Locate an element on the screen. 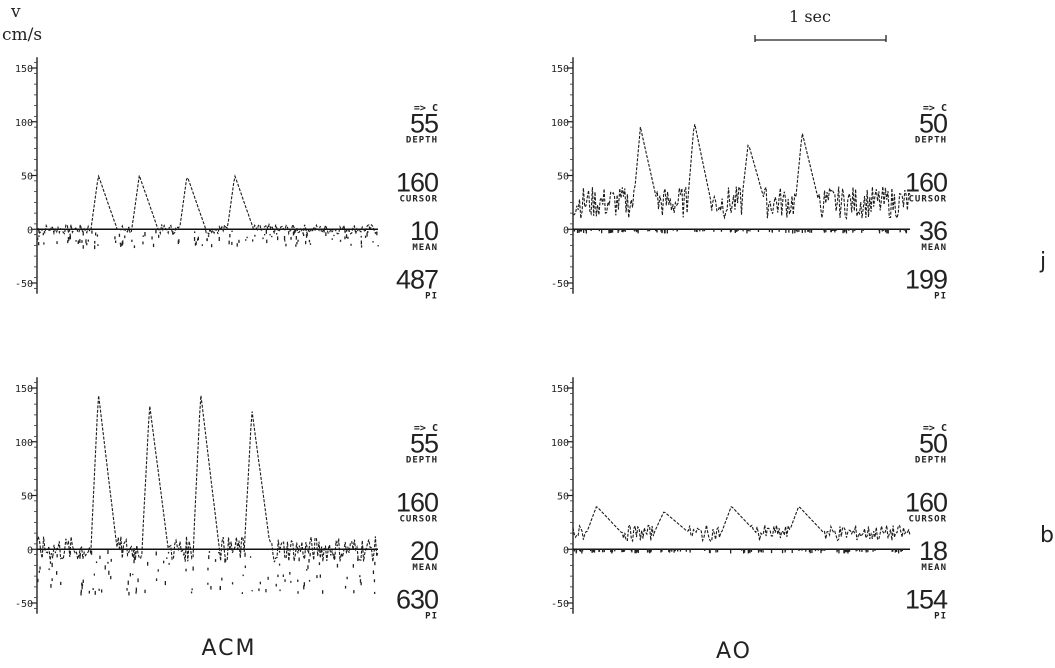 Image resolution: width=1055 pixels, height=668 pixels. readout-arrow: => C is located at coordinates (935, 428).